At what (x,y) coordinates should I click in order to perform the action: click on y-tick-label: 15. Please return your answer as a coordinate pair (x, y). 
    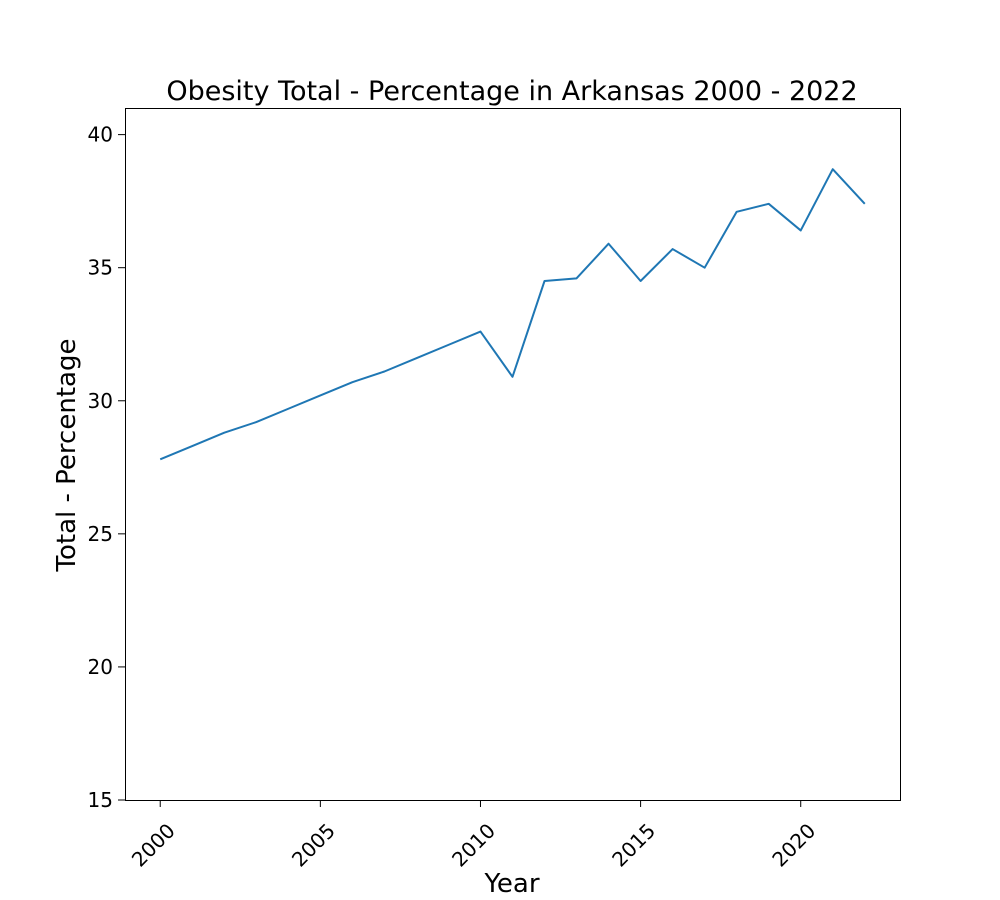
    Looking at the image, I should click on (100, 800).